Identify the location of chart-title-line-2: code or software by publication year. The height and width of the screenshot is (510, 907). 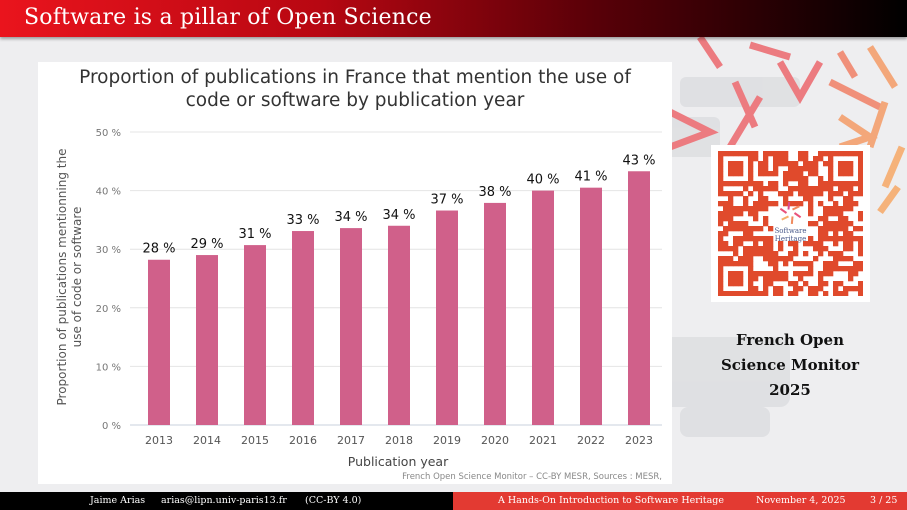
(355, 100).